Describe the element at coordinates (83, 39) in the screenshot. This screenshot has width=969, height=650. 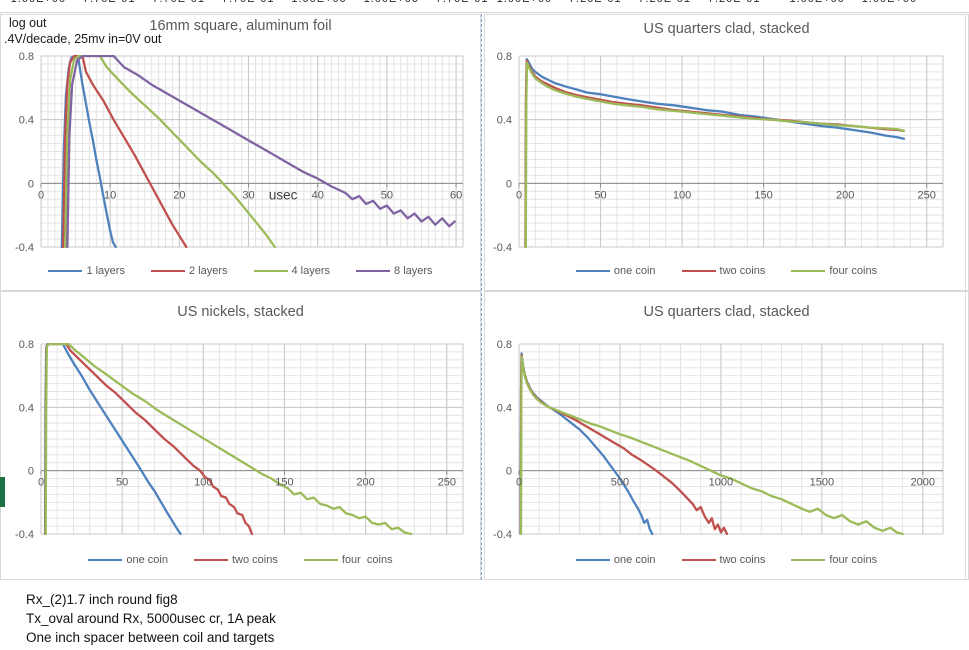
I see `axis-annotation-scale: .4V/decade, 25mv in=0V out` at that location.